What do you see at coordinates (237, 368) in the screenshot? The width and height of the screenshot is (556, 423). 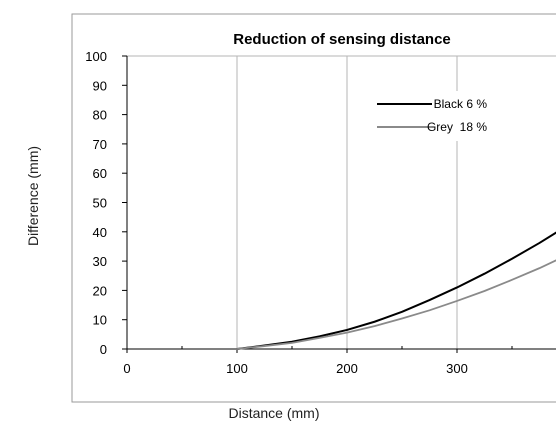 I see `x-tick-label: 100` at bounding box center [237, 368].